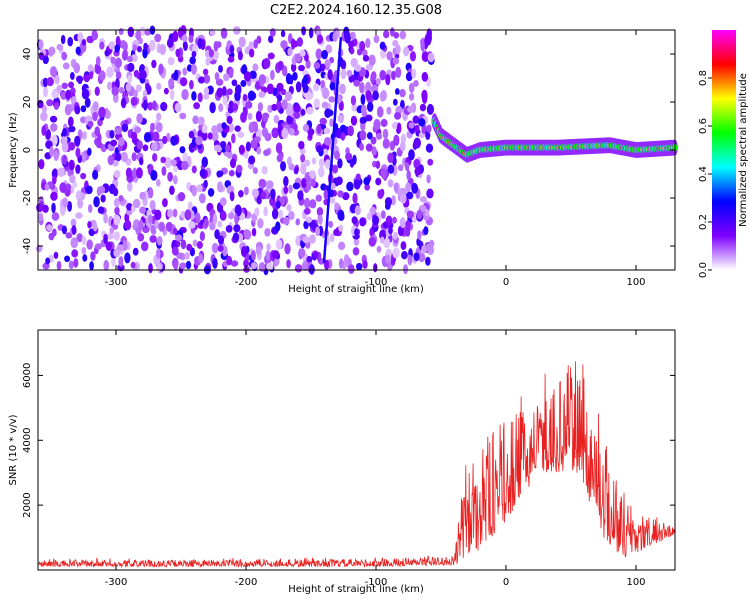 This screenshot has width=750, height=600. Describe the element at coordinates (356, 10) in the screenshot. I see `chart-title: C2E2.2024.160.12.35.G08` at that location.